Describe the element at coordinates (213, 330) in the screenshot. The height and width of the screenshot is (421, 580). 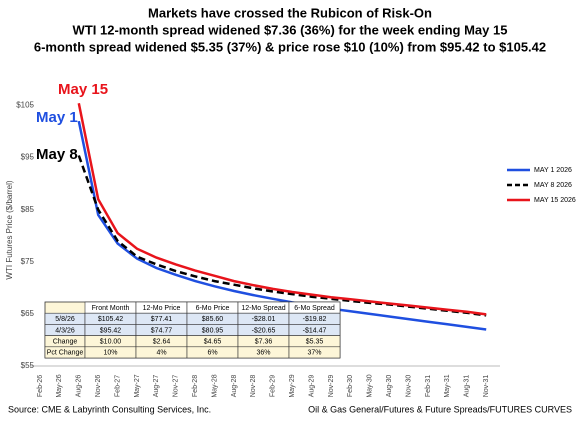
I see `table-cell-text: $80.95` at that location.